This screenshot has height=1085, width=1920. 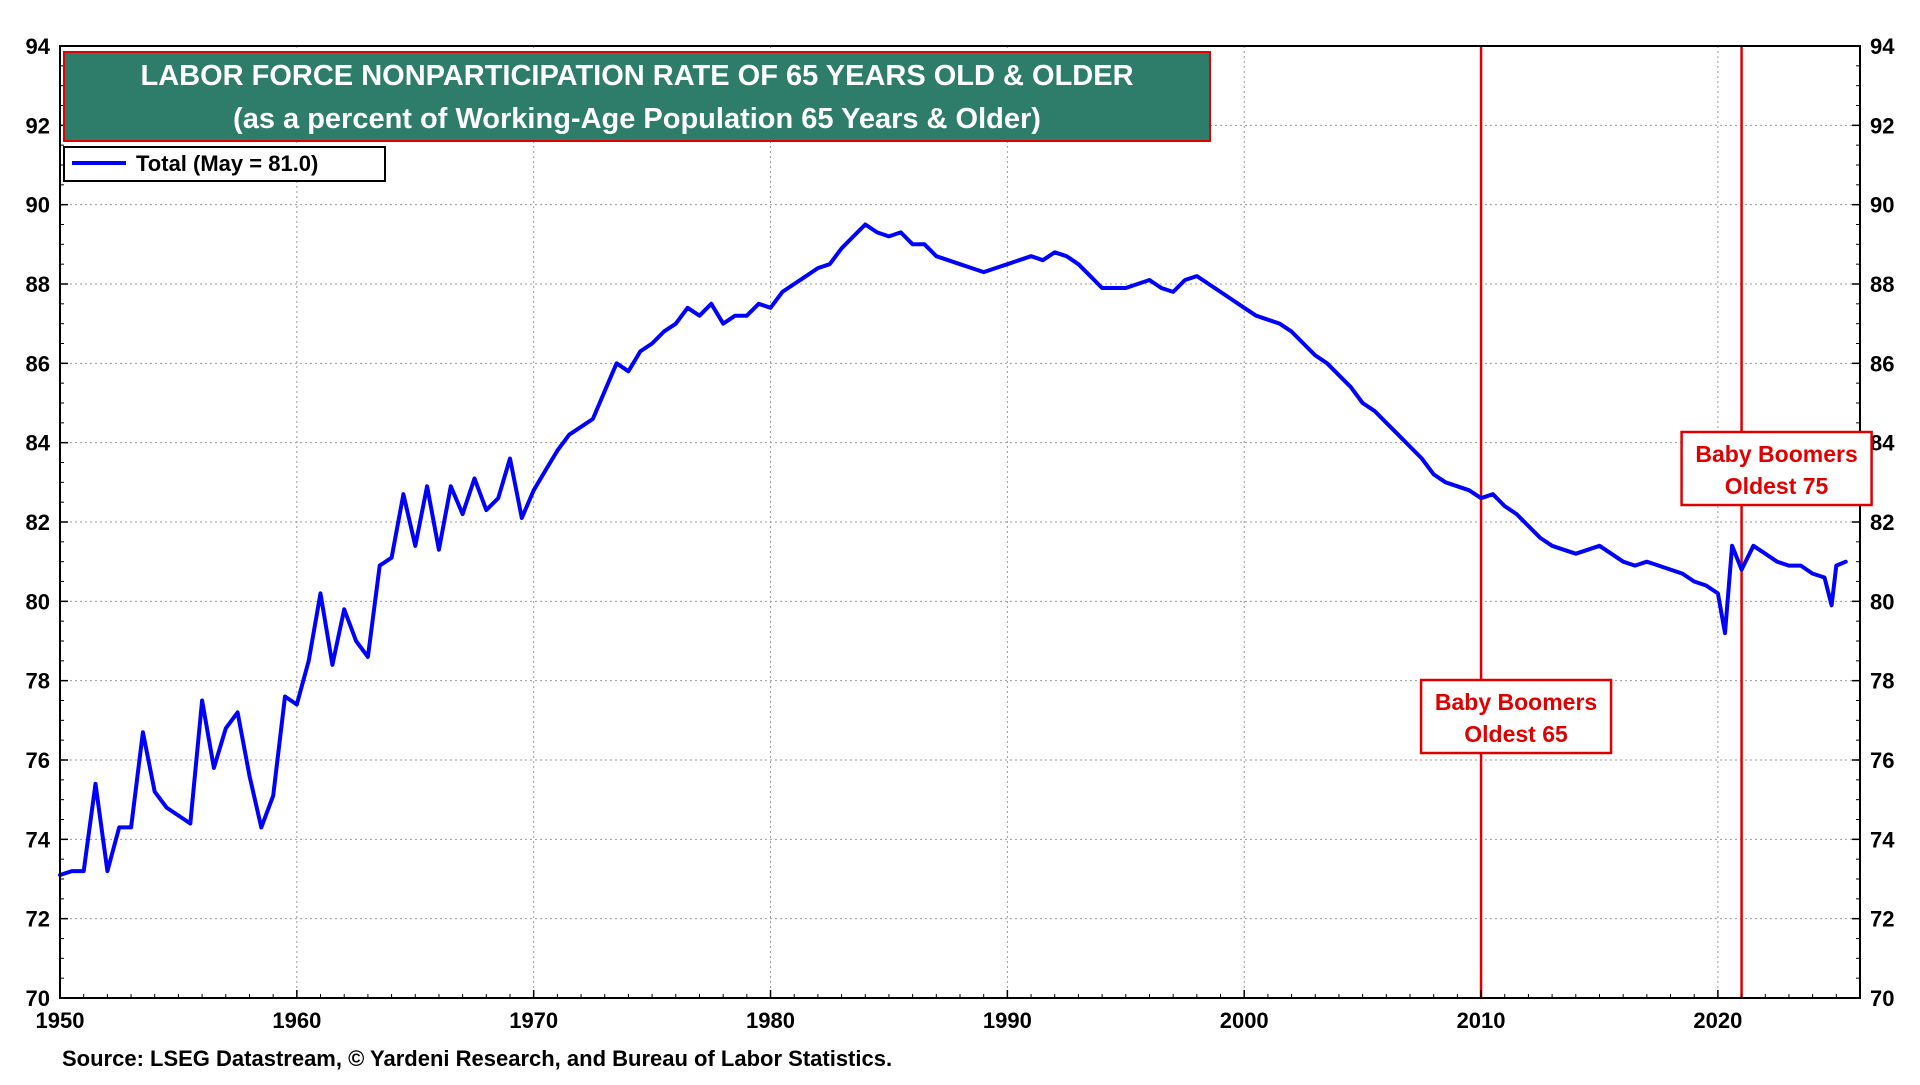 What do you see at coordinates (38, 522) in the screenshot?
I see `y-tick-label: 82` at bounding box center [38, 522].